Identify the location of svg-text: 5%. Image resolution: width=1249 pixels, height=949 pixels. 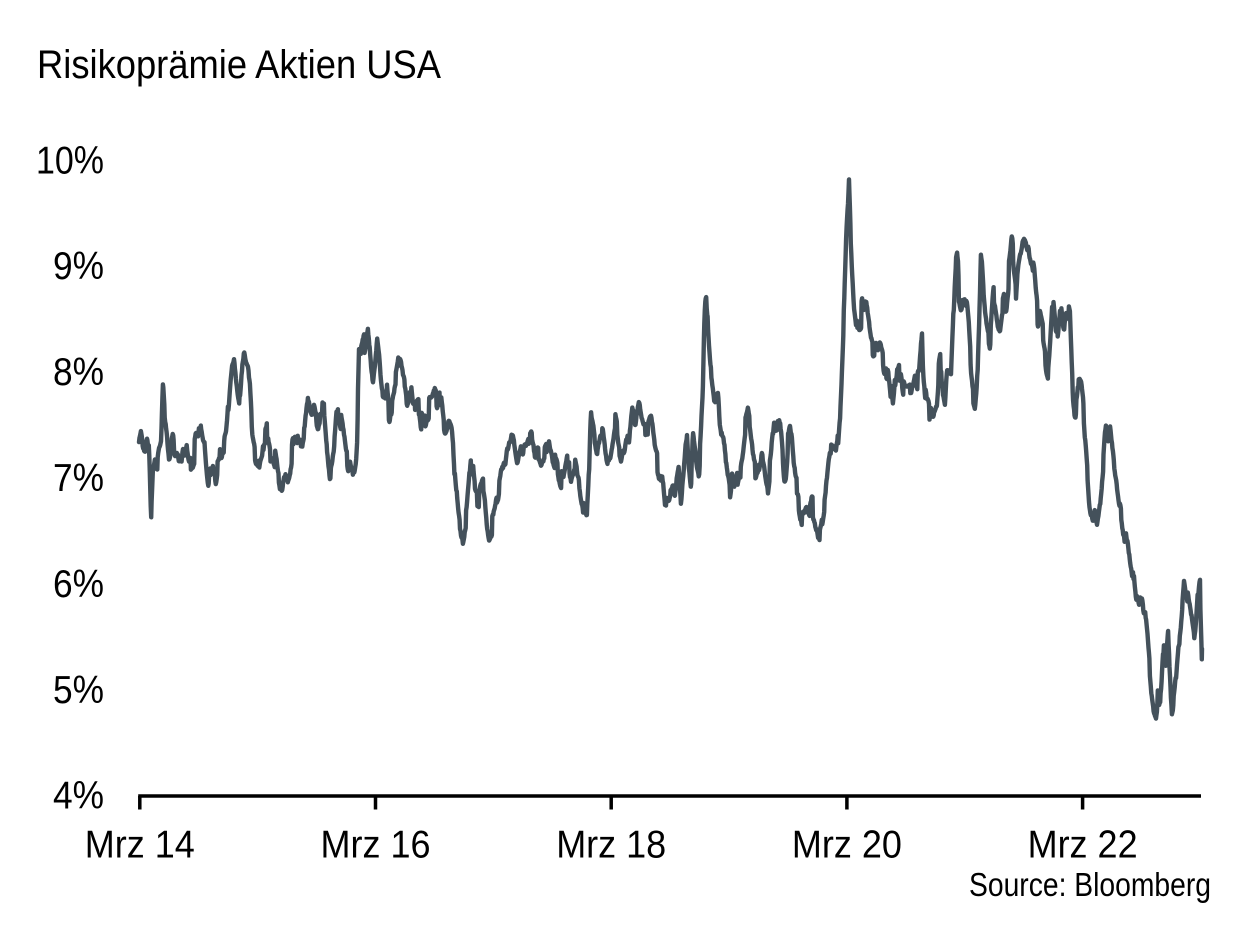
(78, 690).